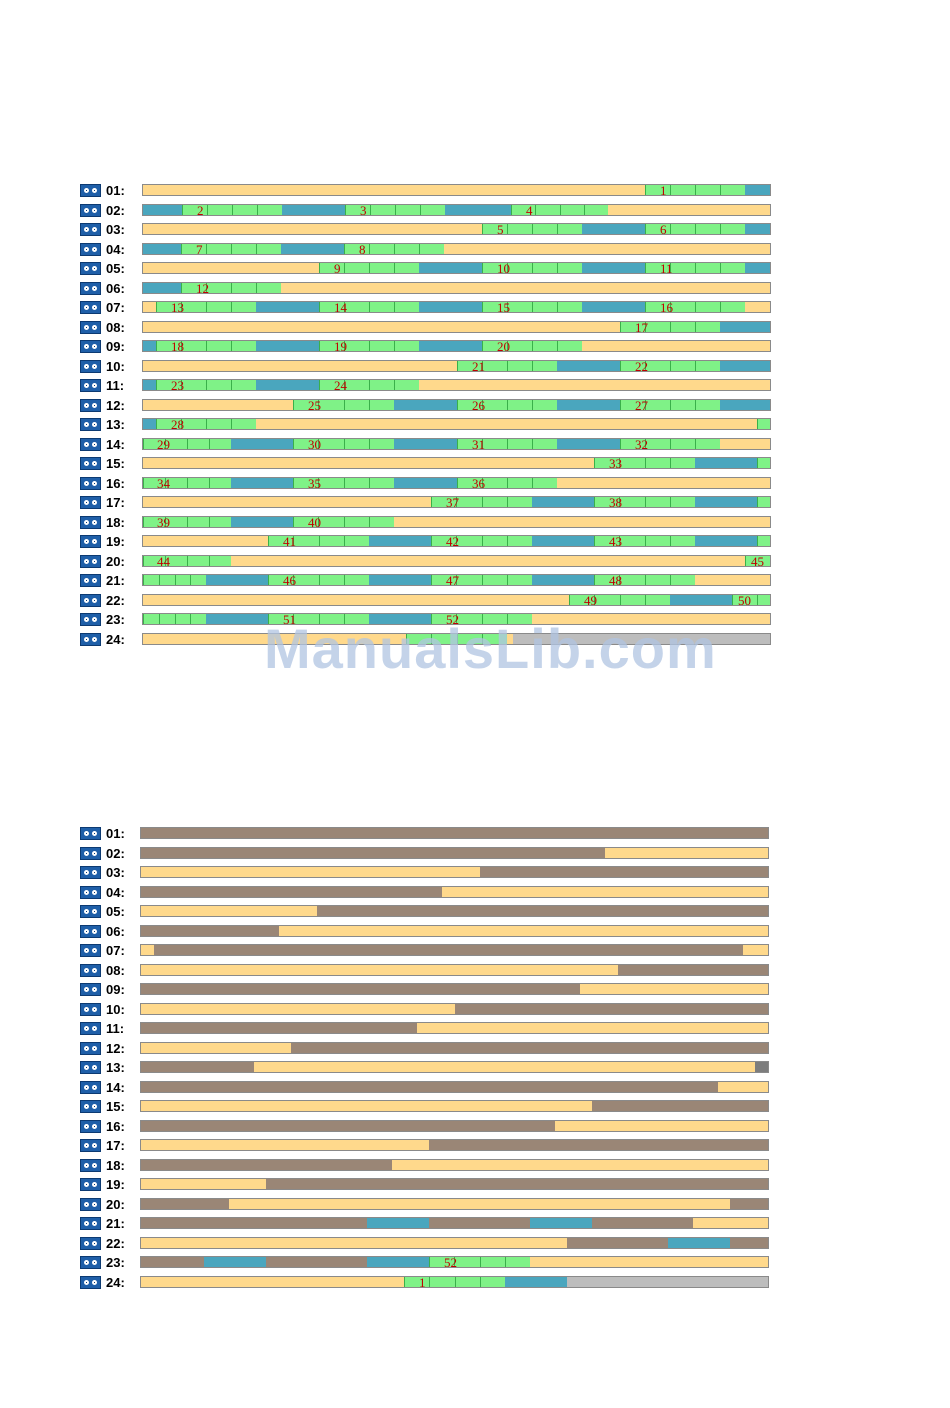 Image resolution: width=950 pixels, height=1408 pixels. Describe the element at coordinates (426, 444) in the screenshot. I see `channel-row: 14: 29 30 31 32` at that location.